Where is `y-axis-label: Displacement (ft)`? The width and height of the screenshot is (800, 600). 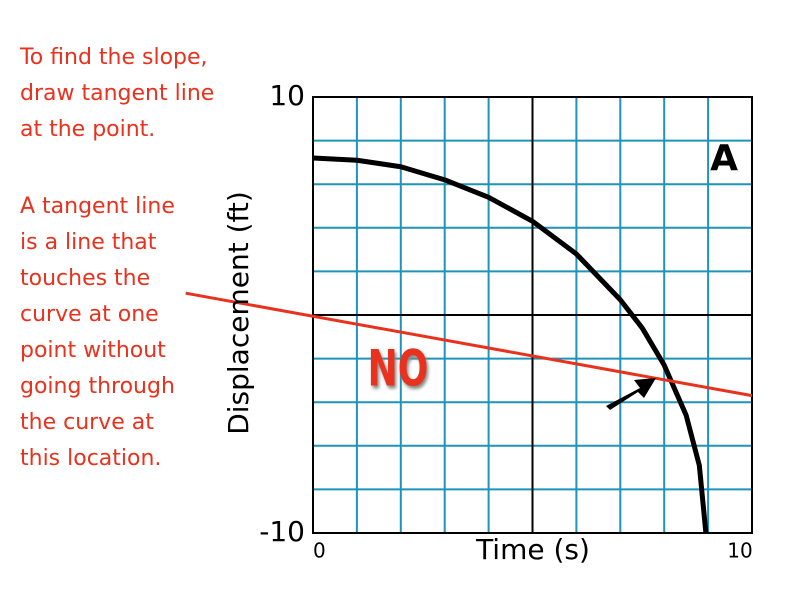
y-axis-label: Displacement (ft) is located at coordinates (238, 313).